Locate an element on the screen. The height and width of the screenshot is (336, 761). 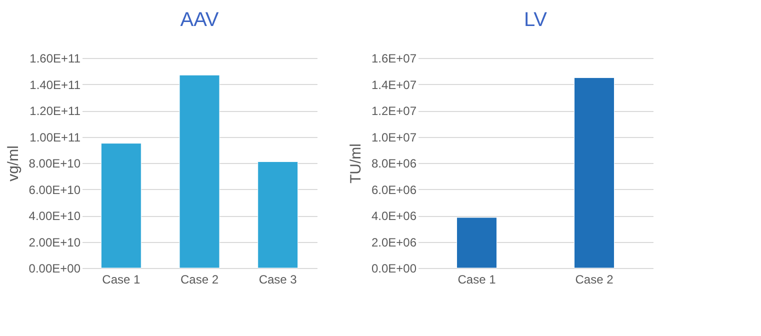
y-tick-label: 4.0E+06 is located at coordinates (394, 216).